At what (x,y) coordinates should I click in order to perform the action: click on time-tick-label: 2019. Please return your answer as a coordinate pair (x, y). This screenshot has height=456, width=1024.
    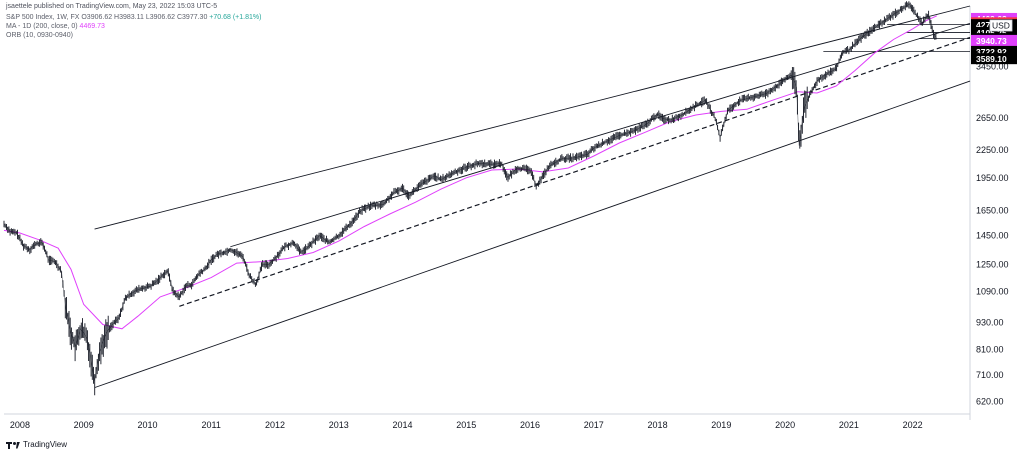
    Looking at the image, I should click on (721, 425).